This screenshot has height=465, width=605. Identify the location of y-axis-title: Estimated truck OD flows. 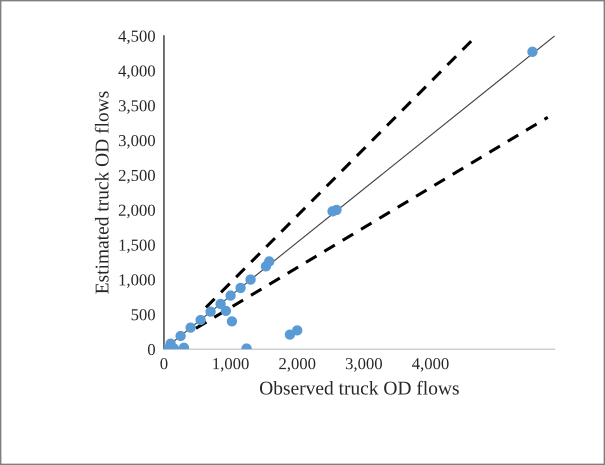
(101, 192).